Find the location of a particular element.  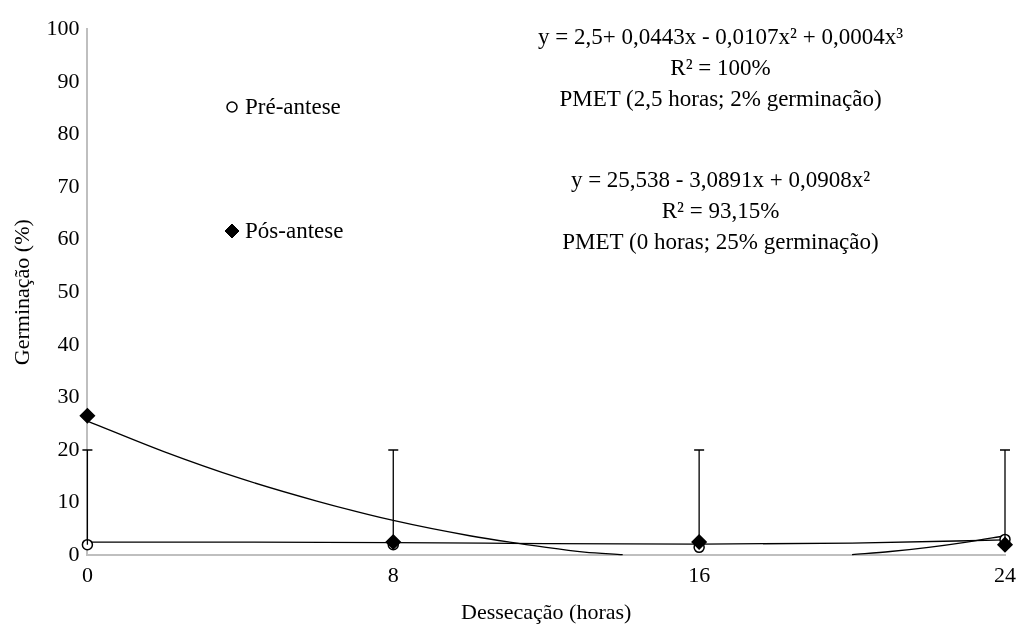

x-axis-title: Dessecação (horas) is located at coordinates (546, 611).